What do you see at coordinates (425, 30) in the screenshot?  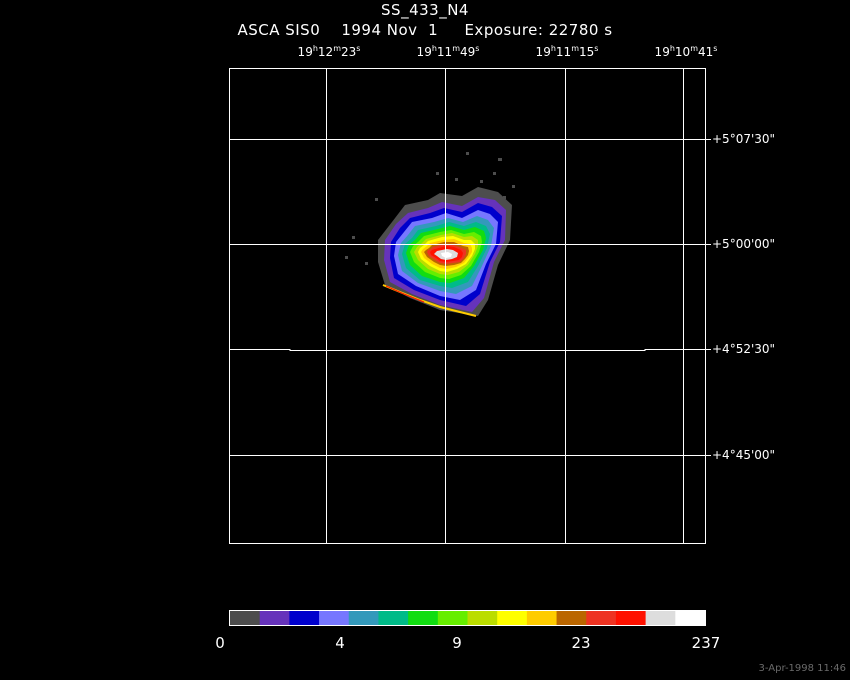 I see `plot-subtitle: ASCA SIS0 1994 Nov 1 Exposure: 22780 s` at bounding box center [425, 30].